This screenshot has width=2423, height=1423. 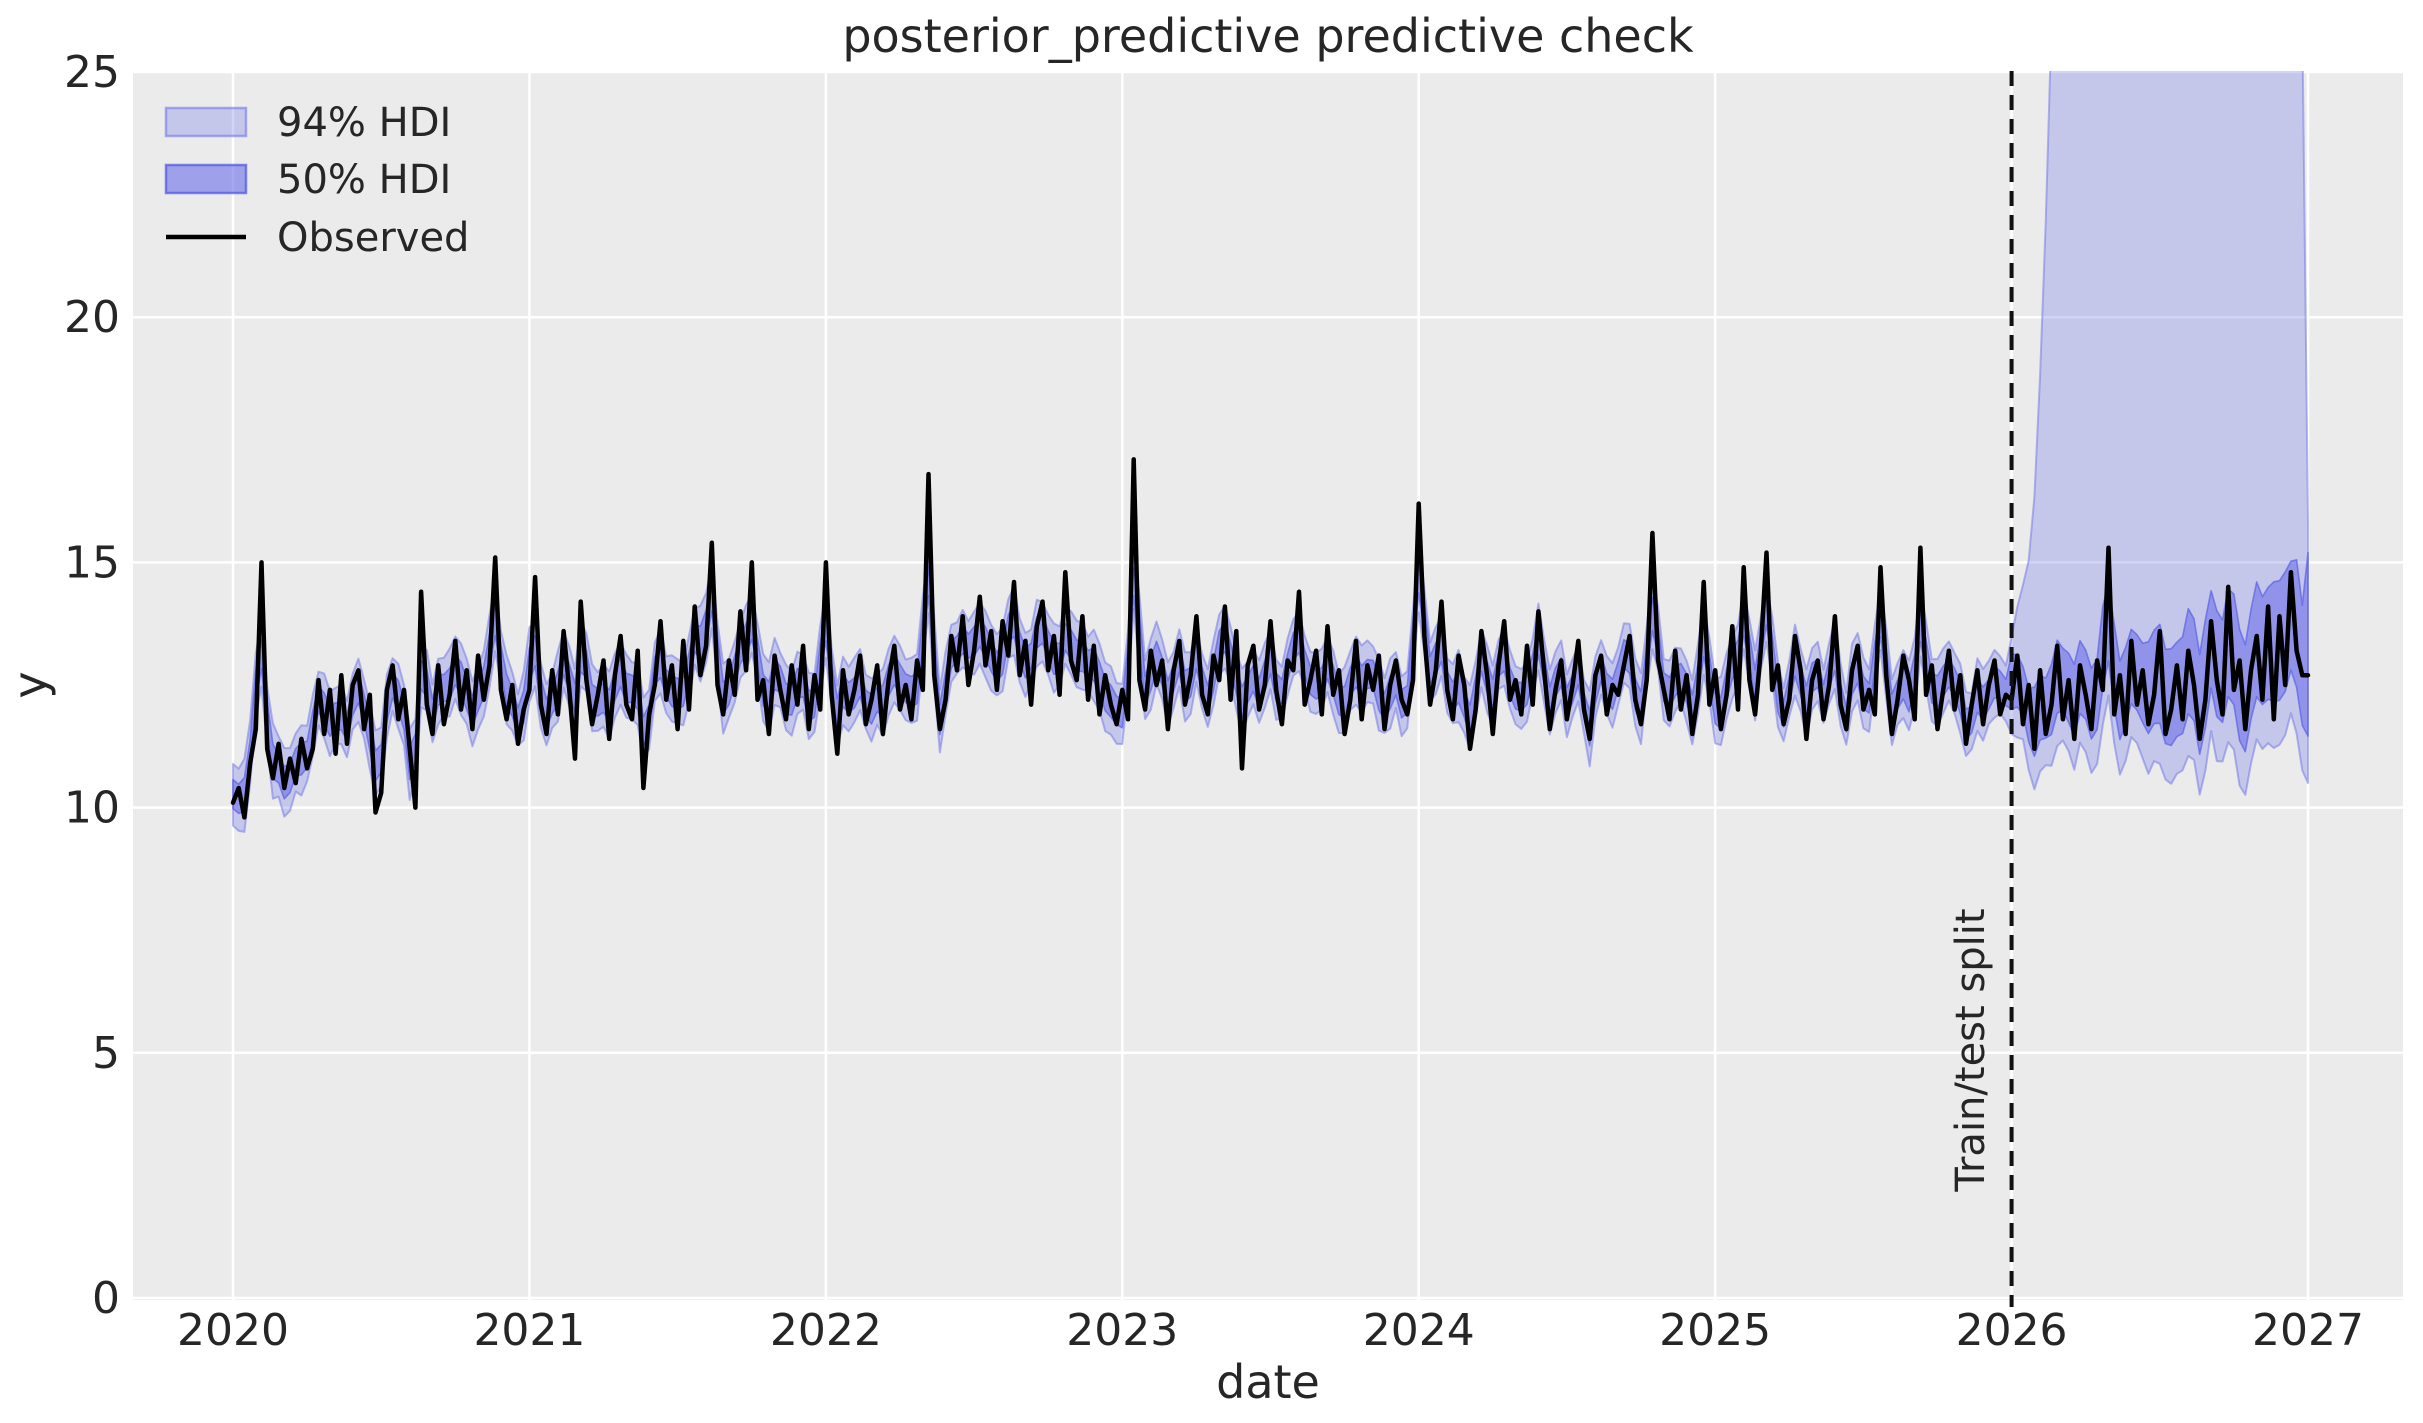 I want to click on y-tick-label: 10, so click(x=92, y=808).